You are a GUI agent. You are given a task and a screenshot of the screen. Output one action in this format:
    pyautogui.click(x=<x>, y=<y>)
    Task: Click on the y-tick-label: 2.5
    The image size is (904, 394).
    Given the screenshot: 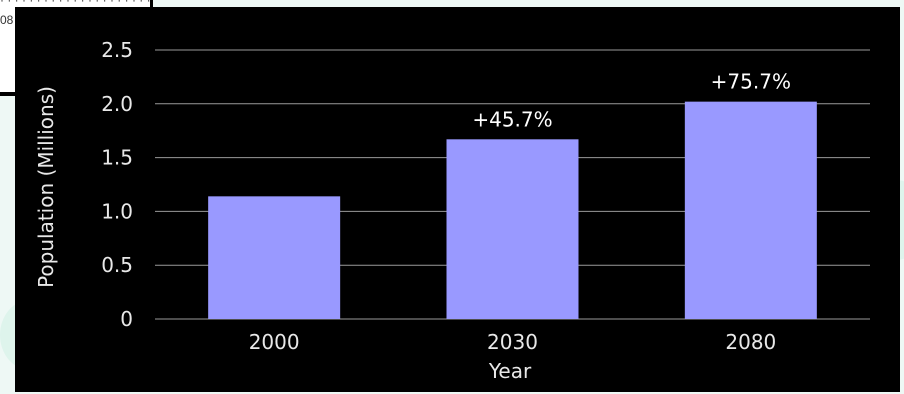 What is the action you would take?
    pyautogui.click(x=117, y=50)
    